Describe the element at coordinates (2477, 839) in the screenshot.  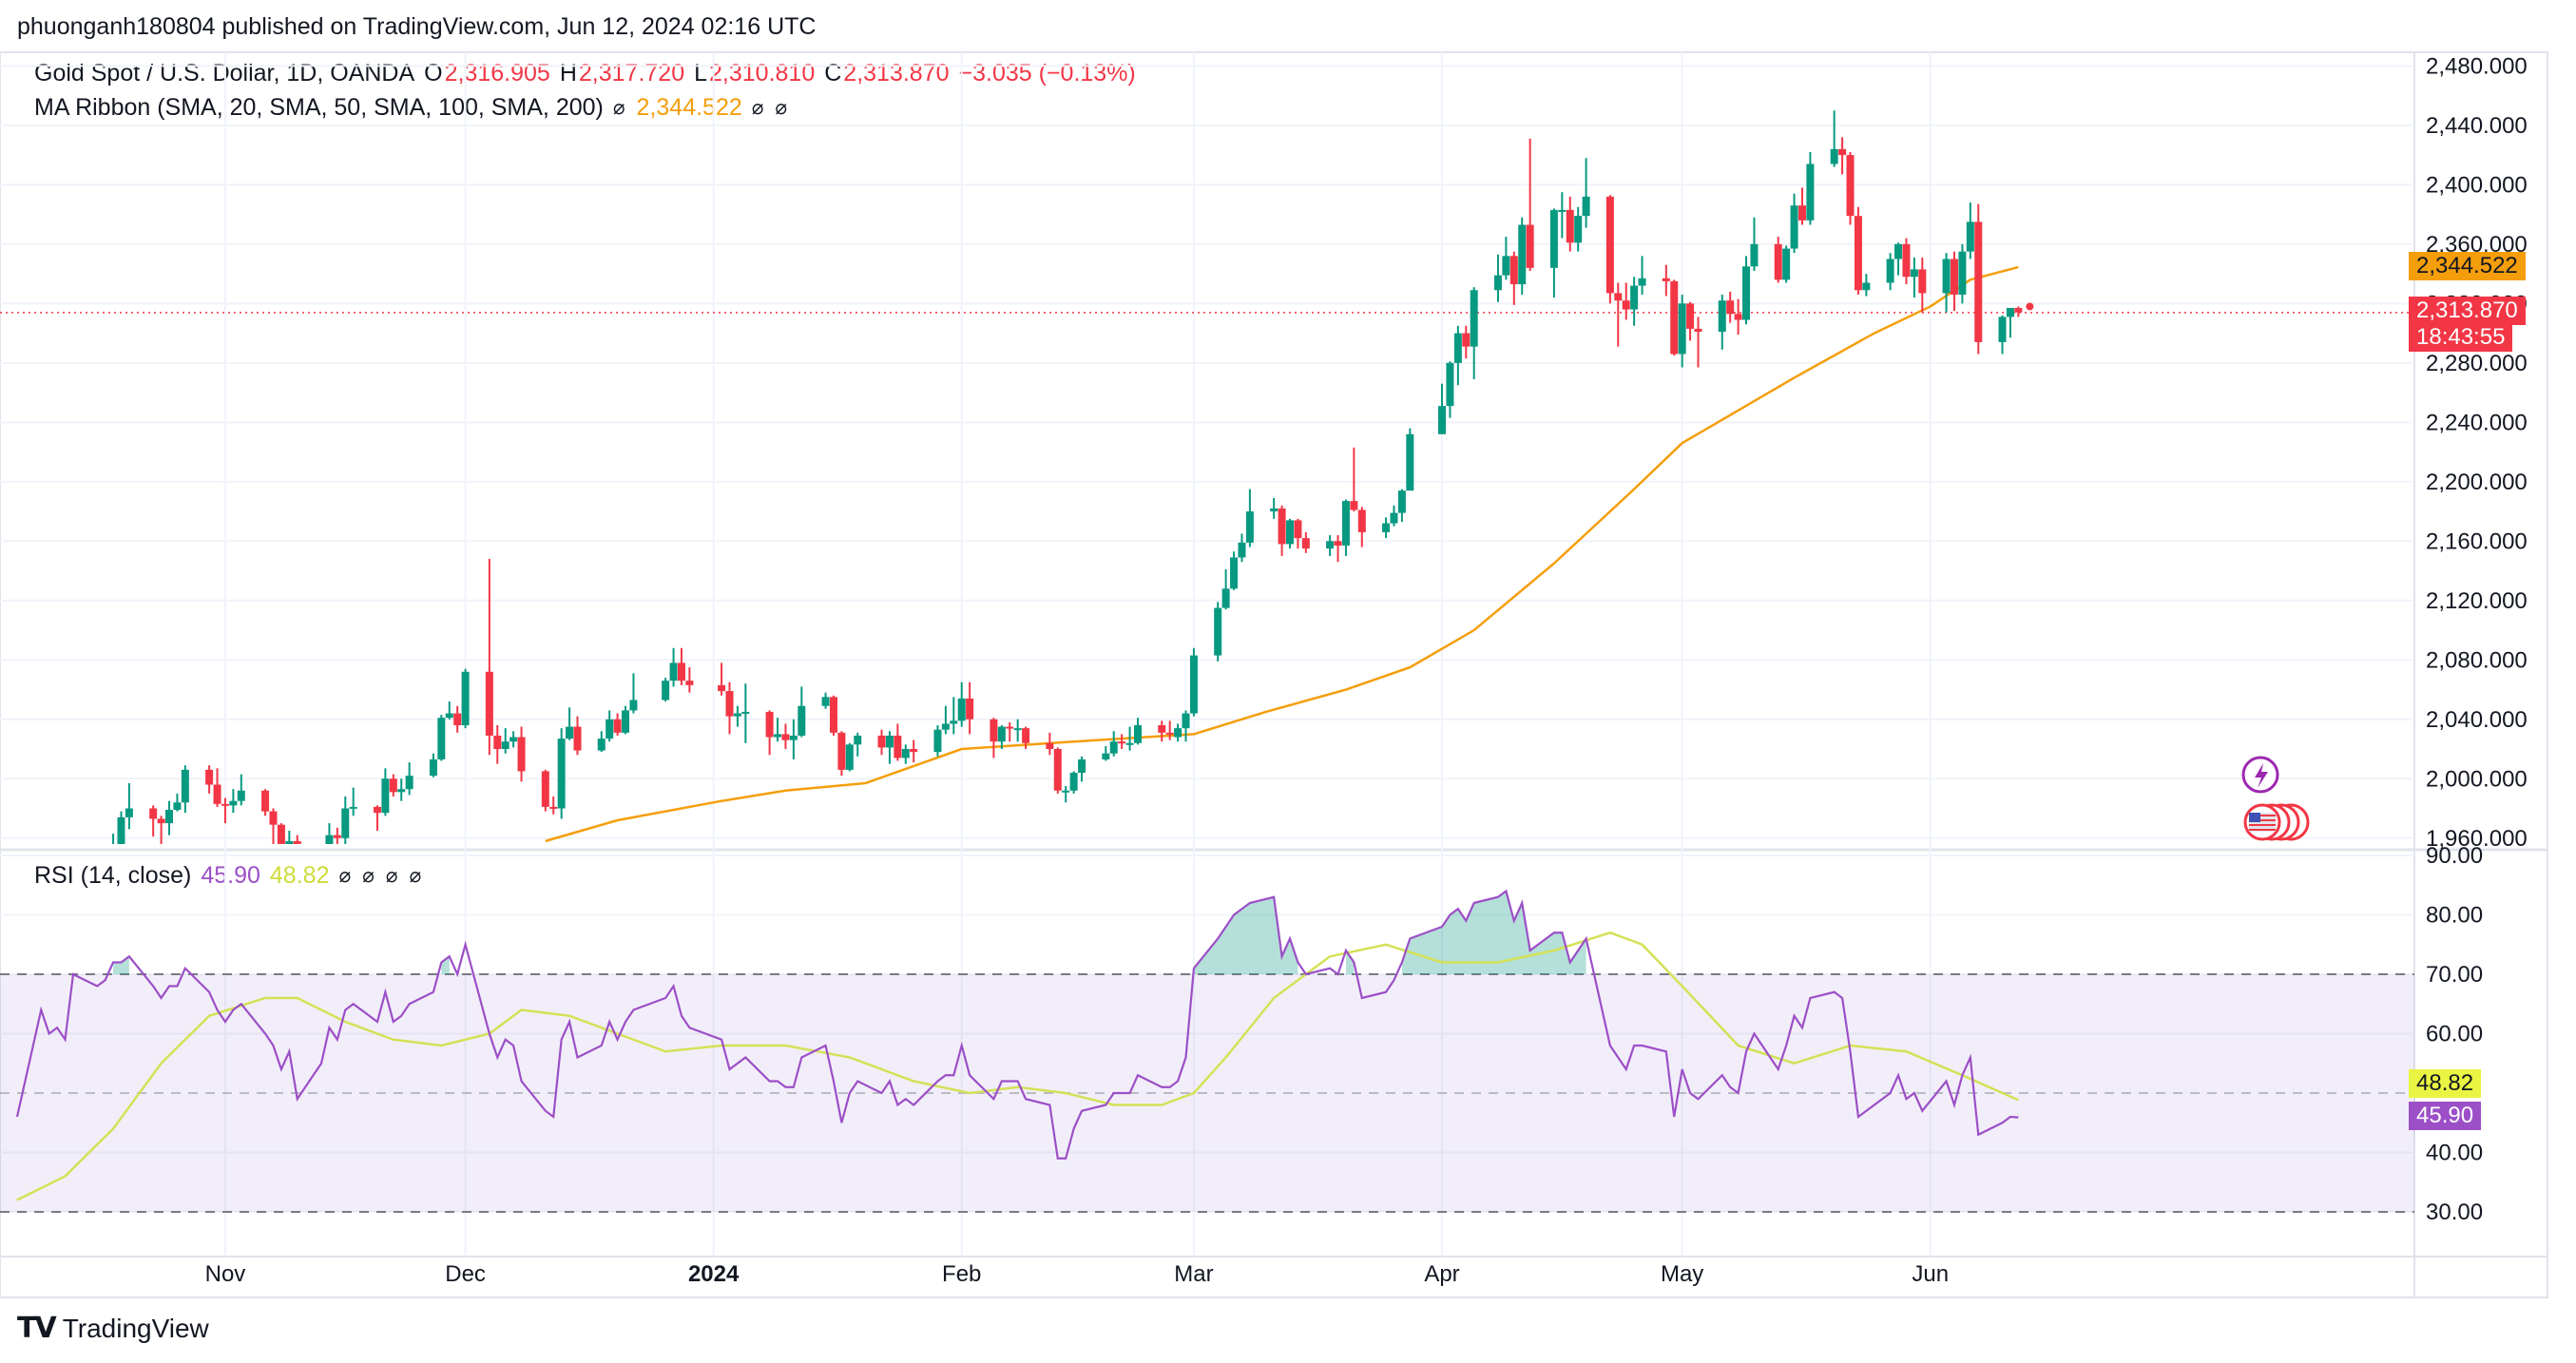
I see `price-tick-label: 1,960.000` at that location.